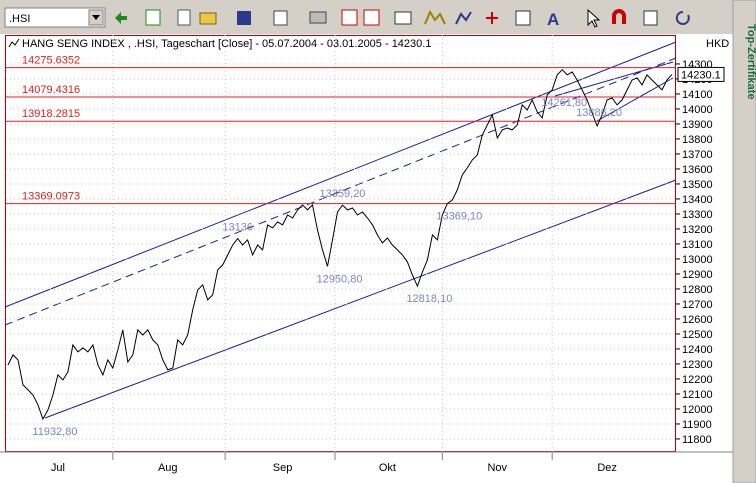 The image size is (756, 483). I want to click on last-value-label: 14230.1, so click(701, 75).